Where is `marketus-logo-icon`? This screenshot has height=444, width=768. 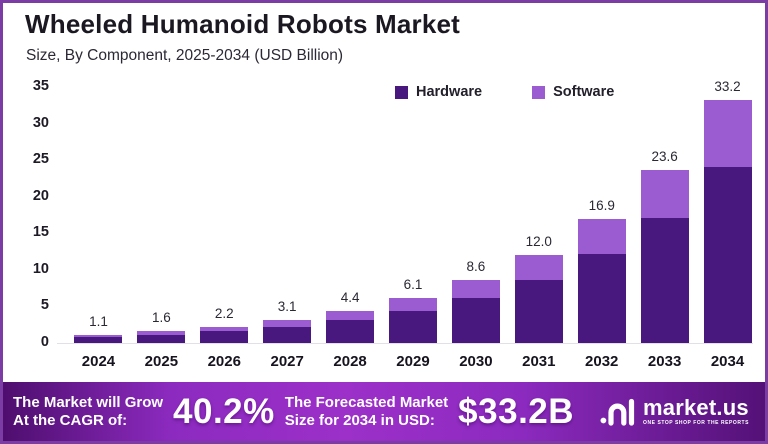
marketus-logo-icon is located at coordinates (617, 412).